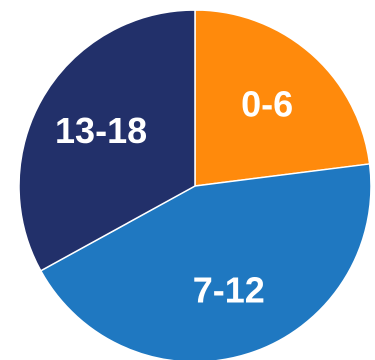 The height and width of the screenshot is (360, 375). What do you see at coordinates (101, 130) in the screenshot?
I see `slice-label-13-18: 13-18` at bounding box center [101, 130].